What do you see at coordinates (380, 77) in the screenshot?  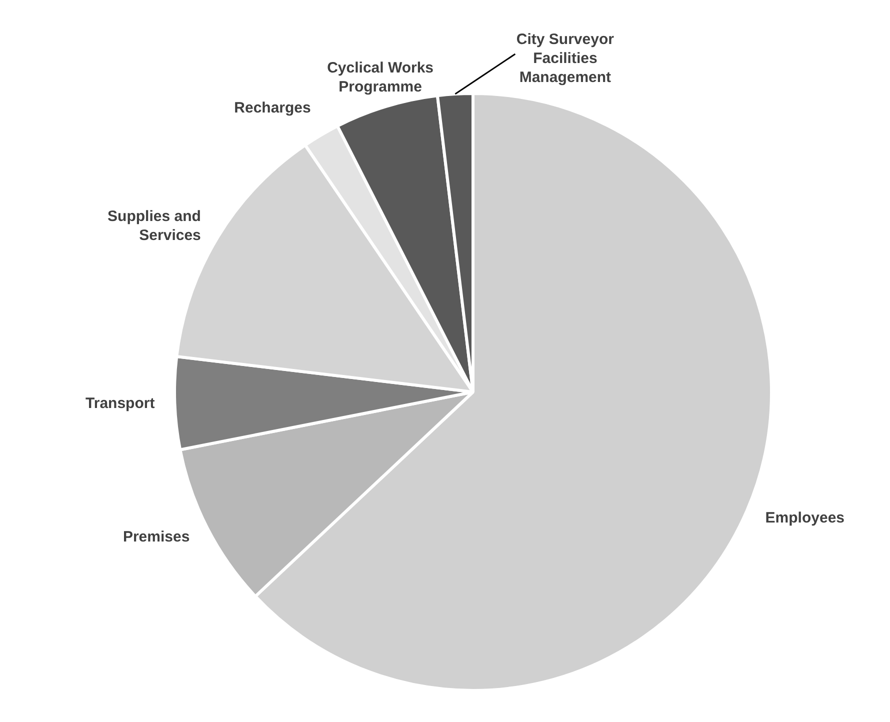 I see `slice-label: Cyclical Works Programme` at bounding box center [380, 77].